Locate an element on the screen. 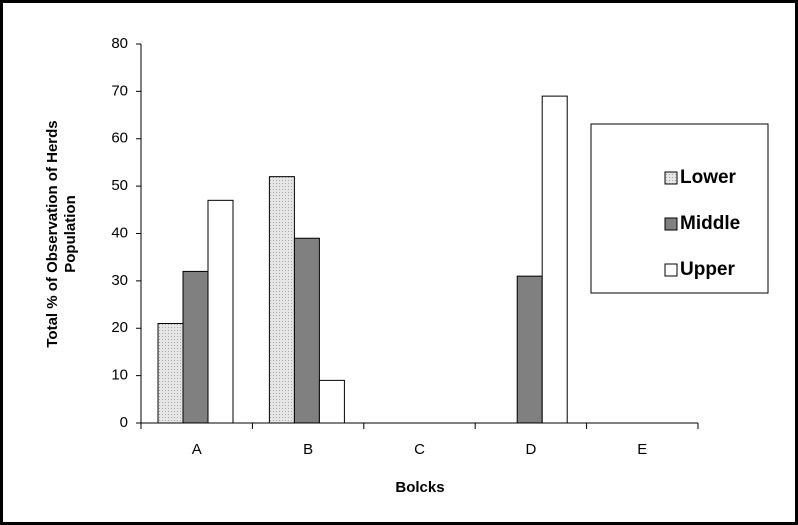 The width and height of the screenshot is (798, 525). y-tick-label: 50 is located at coordinates (119, 185).